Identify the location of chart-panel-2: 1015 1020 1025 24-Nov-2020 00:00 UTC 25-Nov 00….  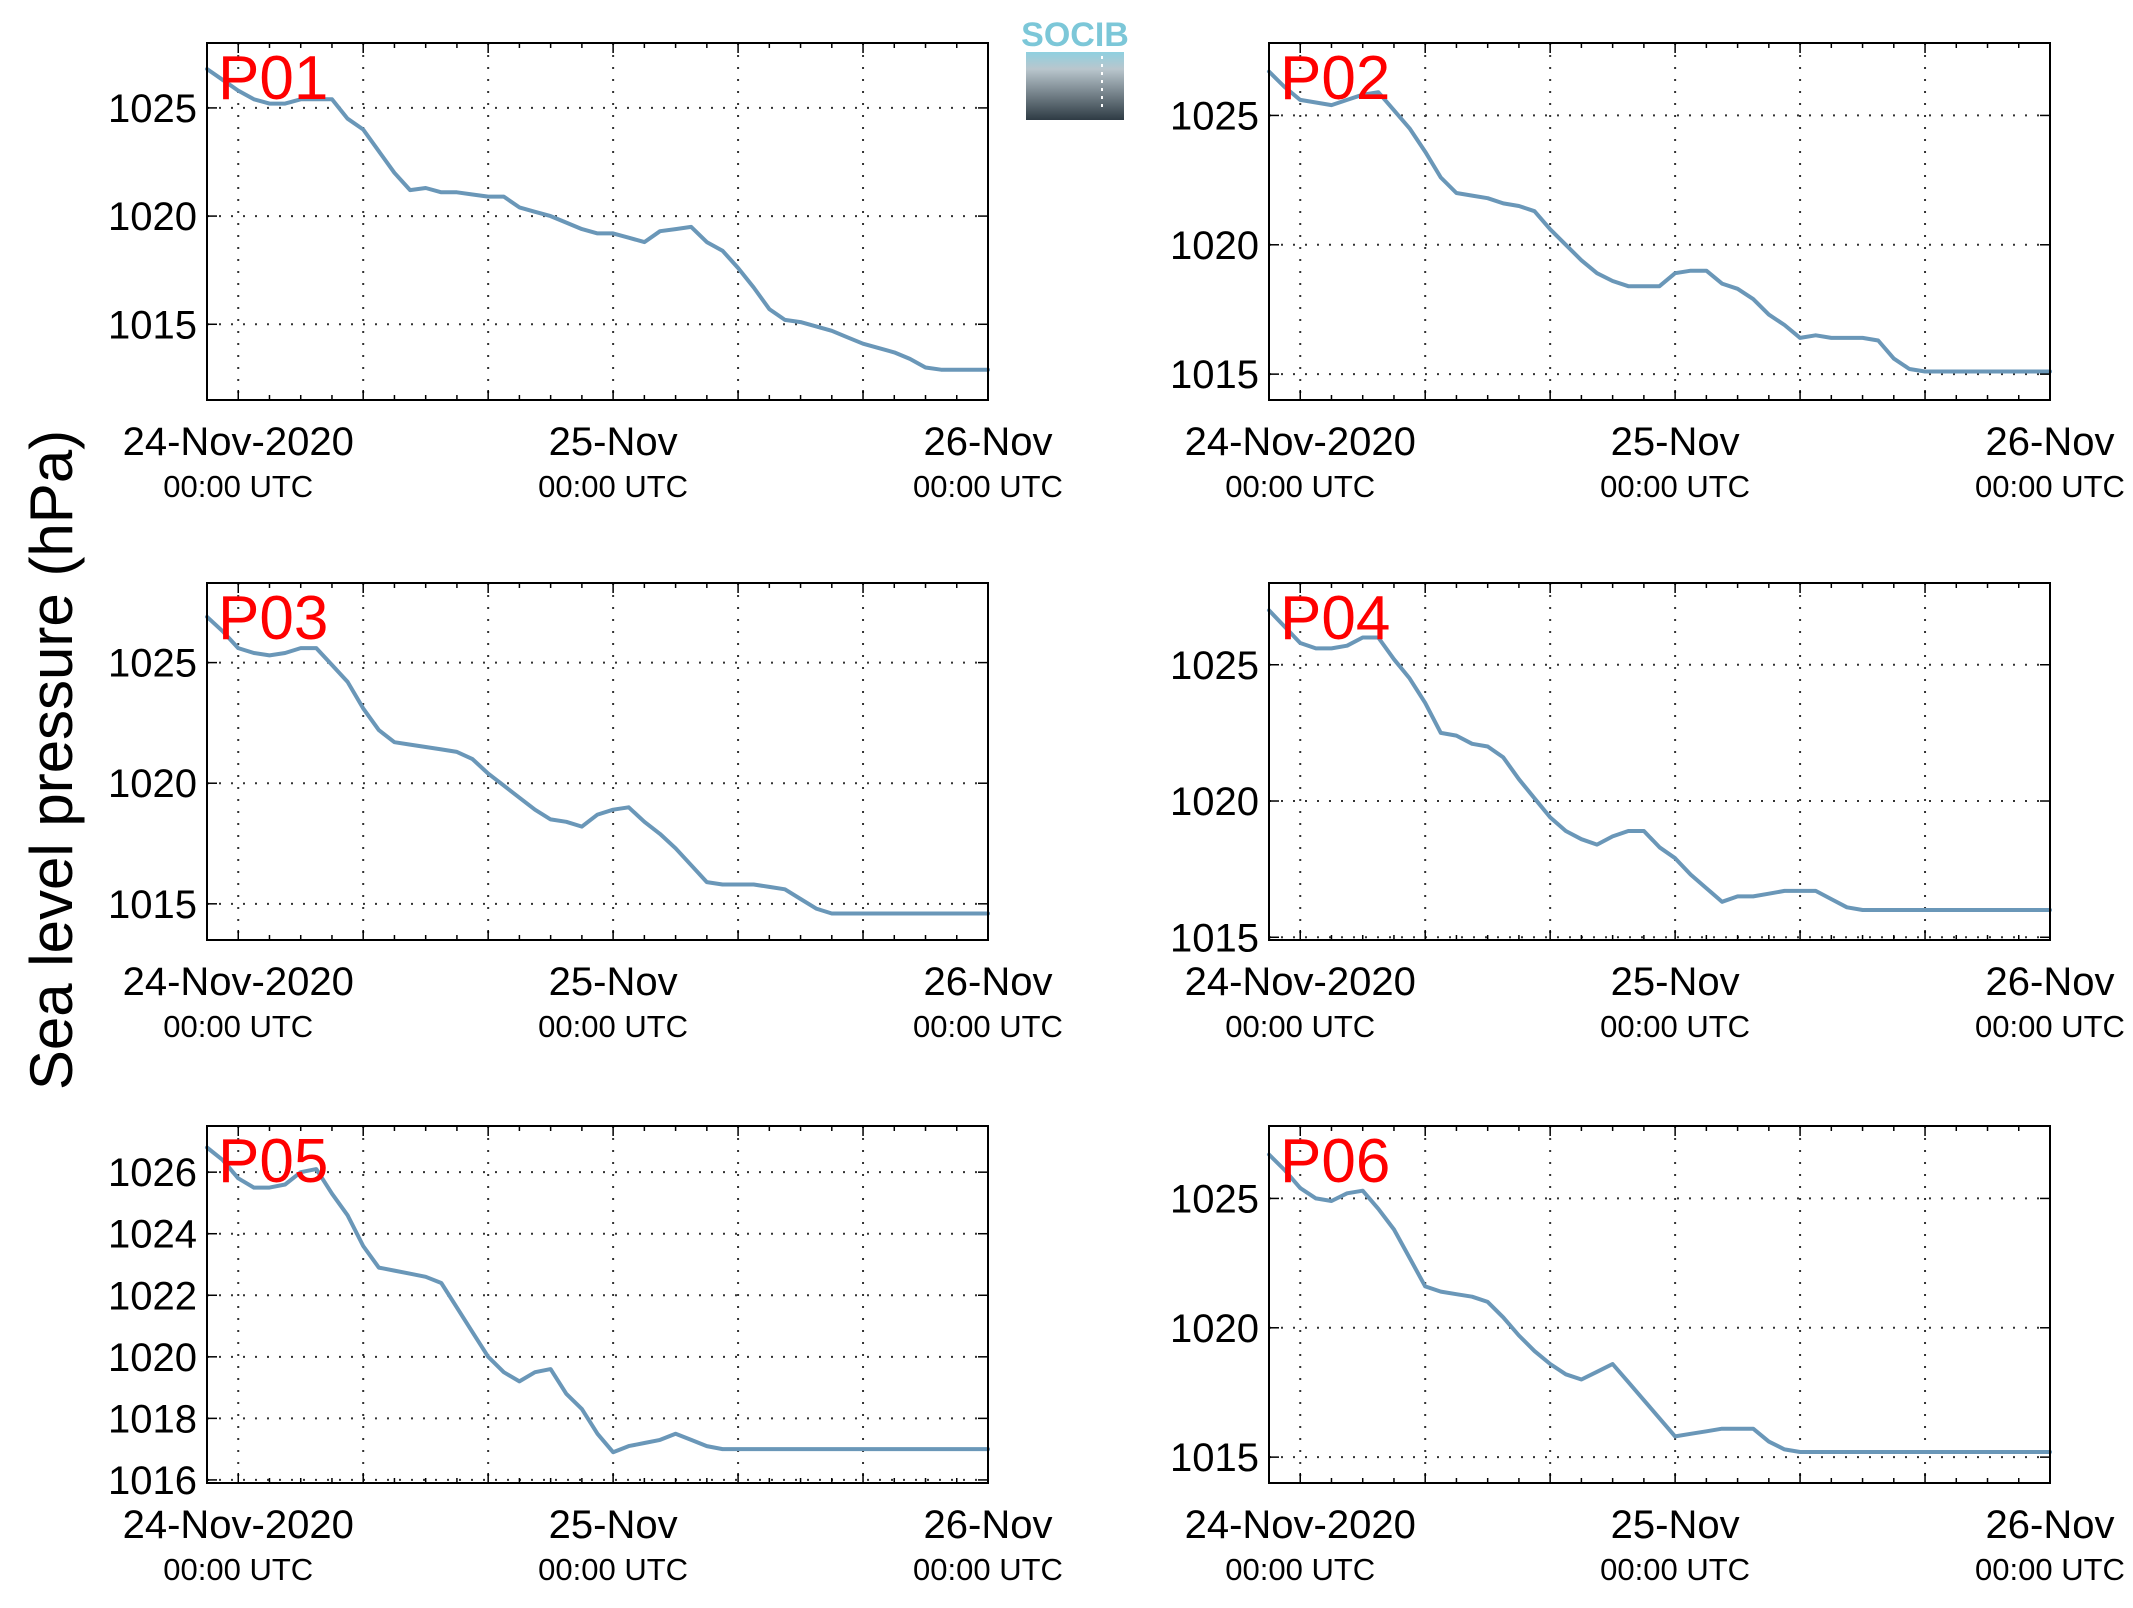
(1647, 273).